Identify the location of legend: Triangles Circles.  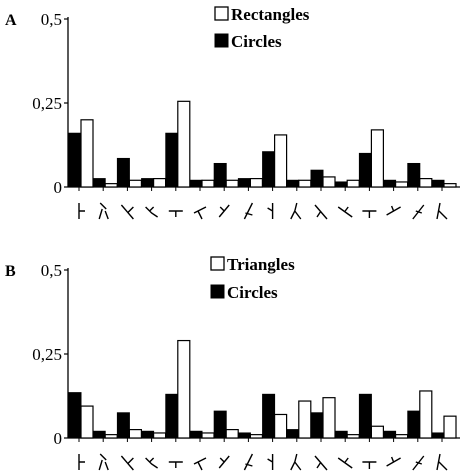
(252, 278).